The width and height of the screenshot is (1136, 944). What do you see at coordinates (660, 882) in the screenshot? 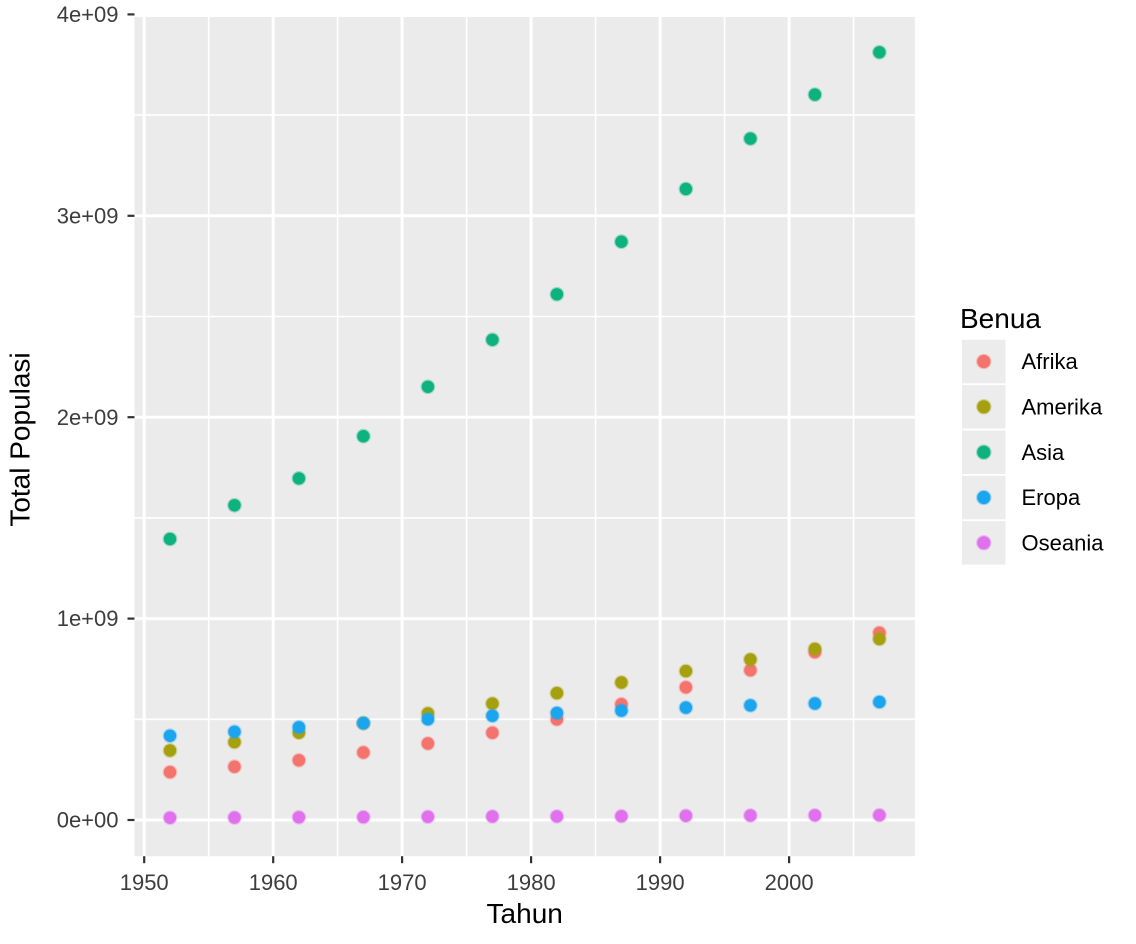
I see `svg-text: 1990` at bounding box center [660, 882].